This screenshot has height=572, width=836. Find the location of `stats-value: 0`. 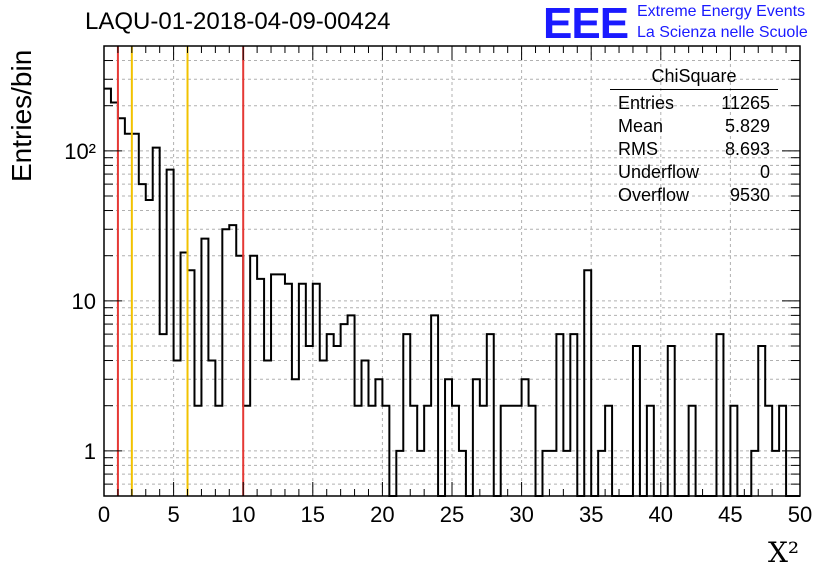

stats-value: 0 is located at coordinates (764, 172).